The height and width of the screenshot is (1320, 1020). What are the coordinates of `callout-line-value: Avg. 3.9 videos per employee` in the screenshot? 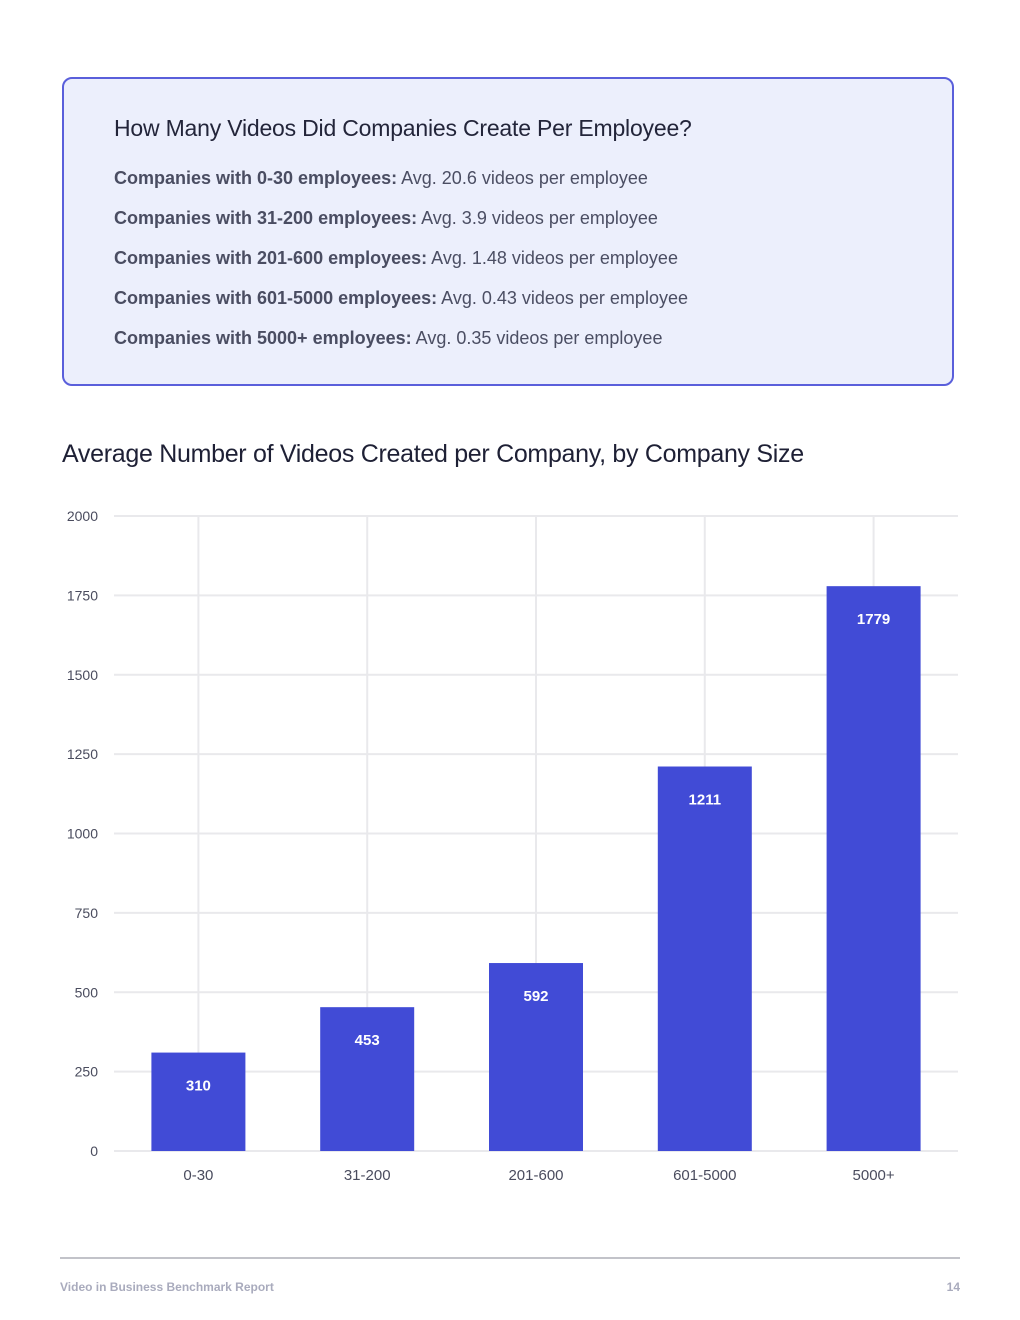 It's located at (537, 218).